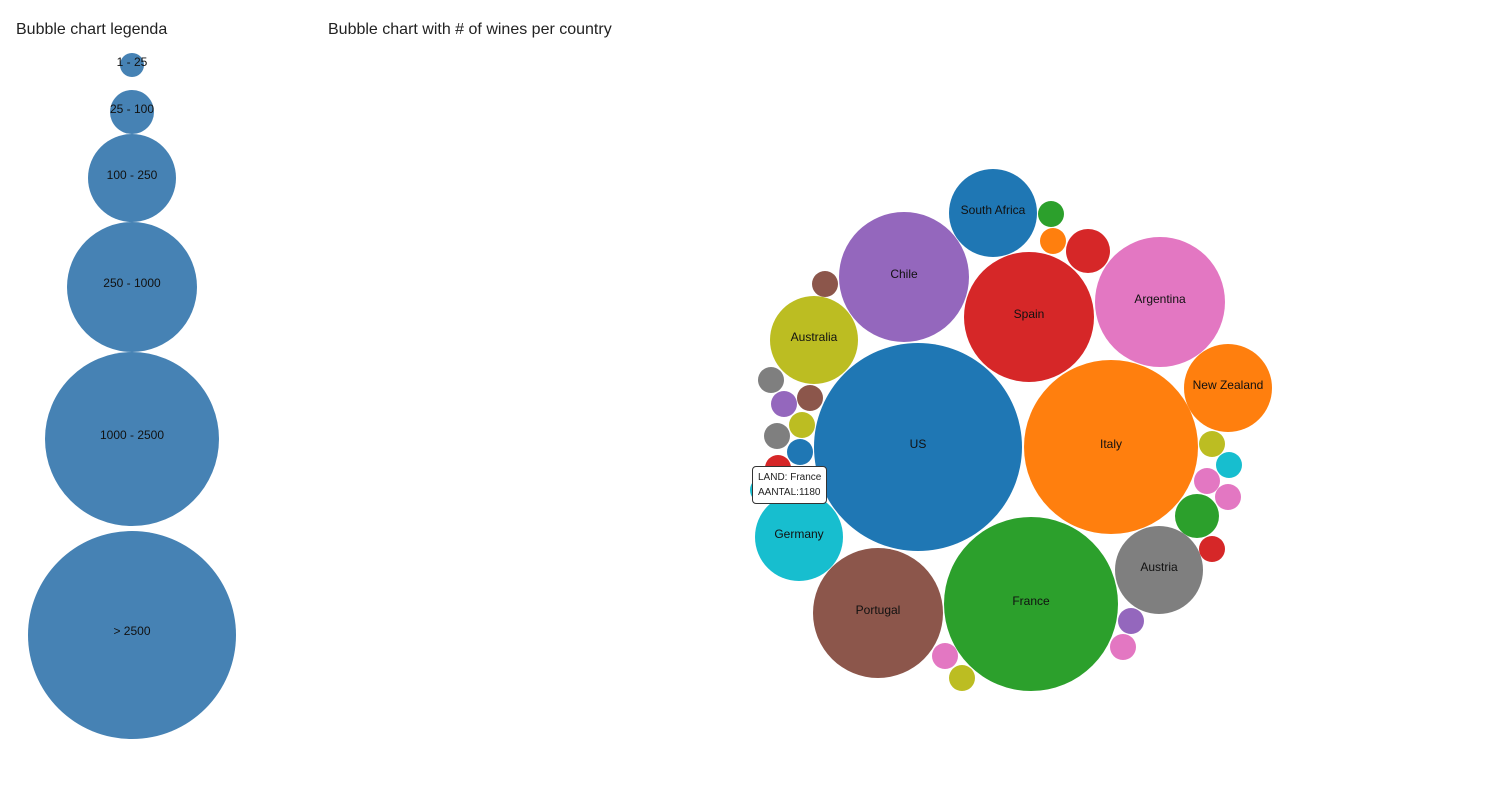 Image resolution: width=1487 pixels, height=795 pixels. Describe the element at coordinates (132, 62) in the screenshot. I see `legend-label: 1 - 25` at that location.